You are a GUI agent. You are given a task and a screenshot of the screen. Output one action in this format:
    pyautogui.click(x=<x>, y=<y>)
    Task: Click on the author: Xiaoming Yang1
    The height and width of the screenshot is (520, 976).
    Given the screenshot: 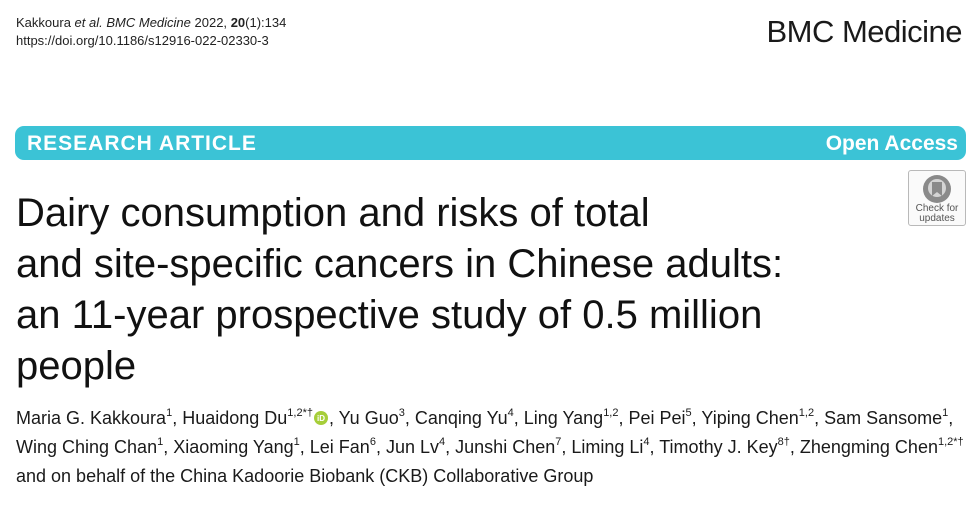 What is the action you would take?
    pyautogui.click(x=236, y=447)
    